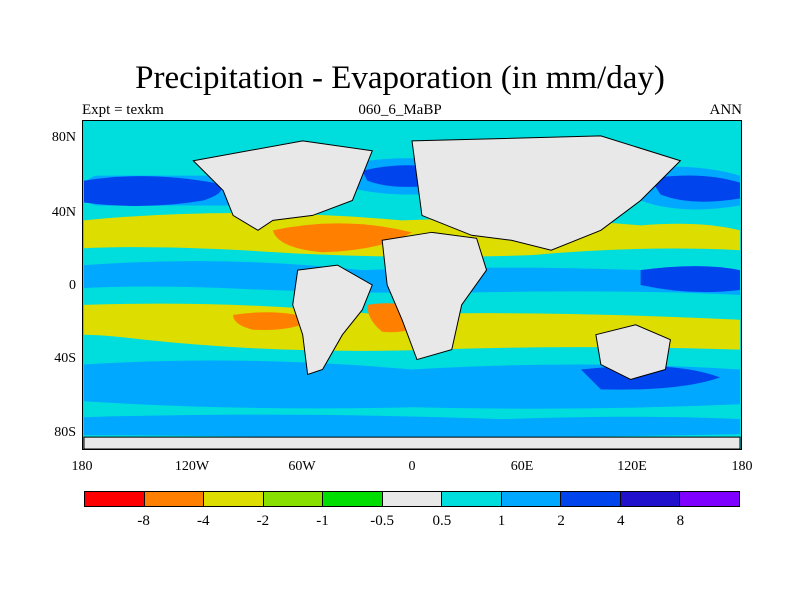  Describe the element at coordinates (143, 521) in the screenshot. I see `colorbar-label: -8` at that location.